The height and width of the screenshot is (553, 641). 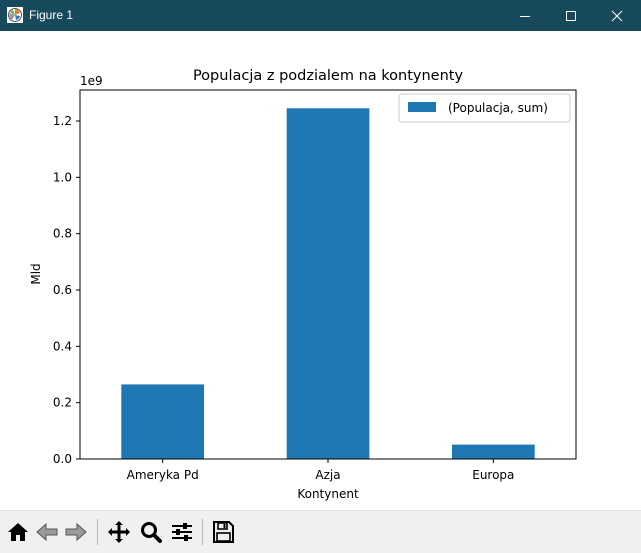 I want to click on close-icon, so click(x=617, y=15).